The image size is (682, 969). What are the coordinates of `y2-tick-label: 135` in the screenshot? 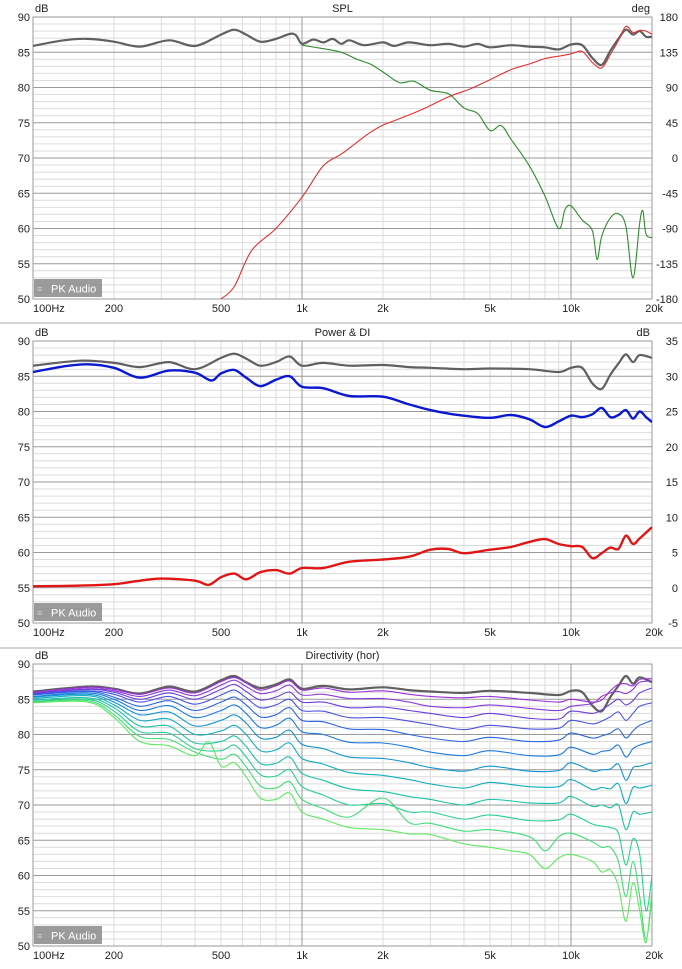 It's located at (669, 53).